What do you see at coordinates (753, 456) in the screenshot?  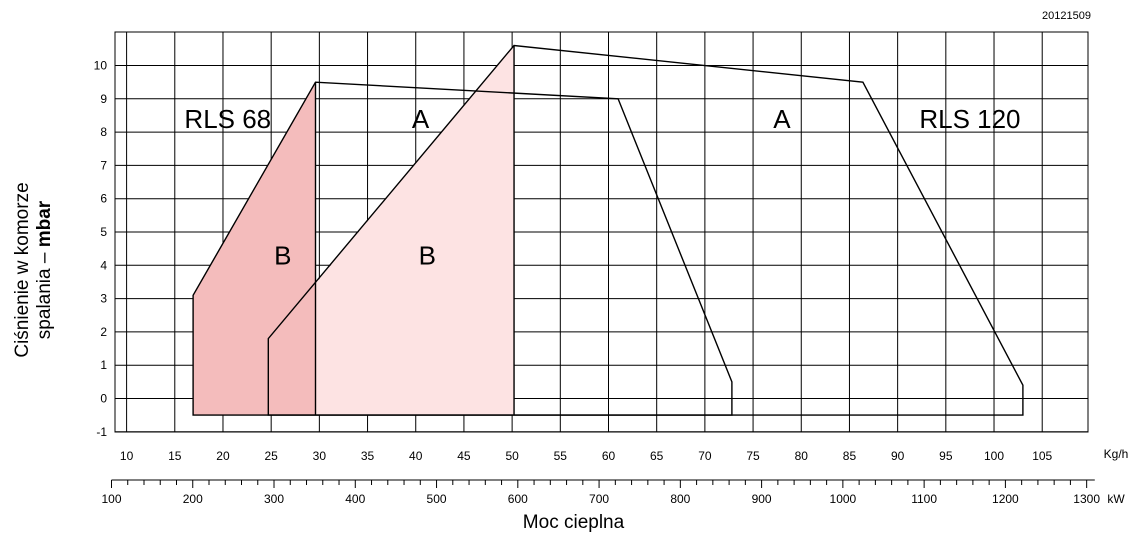 I see `x-tick-label: 75` at bounding box center [753, 456].